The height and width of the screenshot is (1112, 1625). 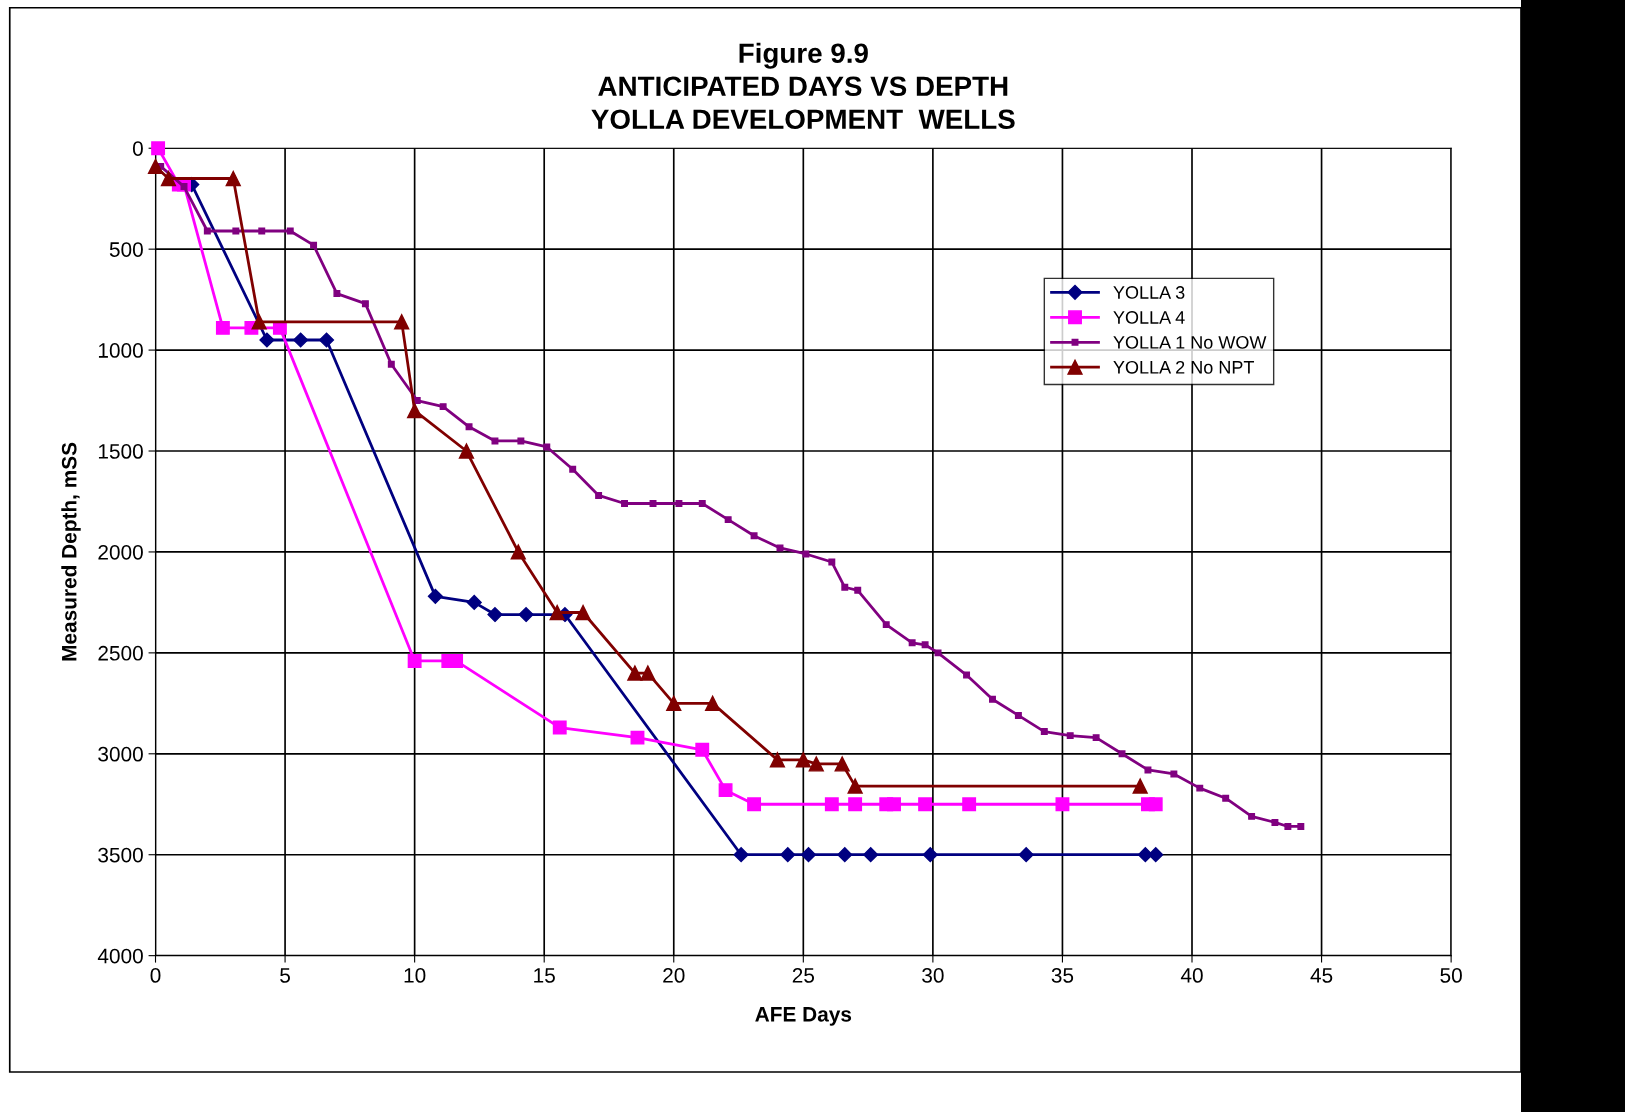 What do you see at coordinates (120, 350) in the screenshot?
I see `y-tick-label: 1000` at bounding box center [120, 350].